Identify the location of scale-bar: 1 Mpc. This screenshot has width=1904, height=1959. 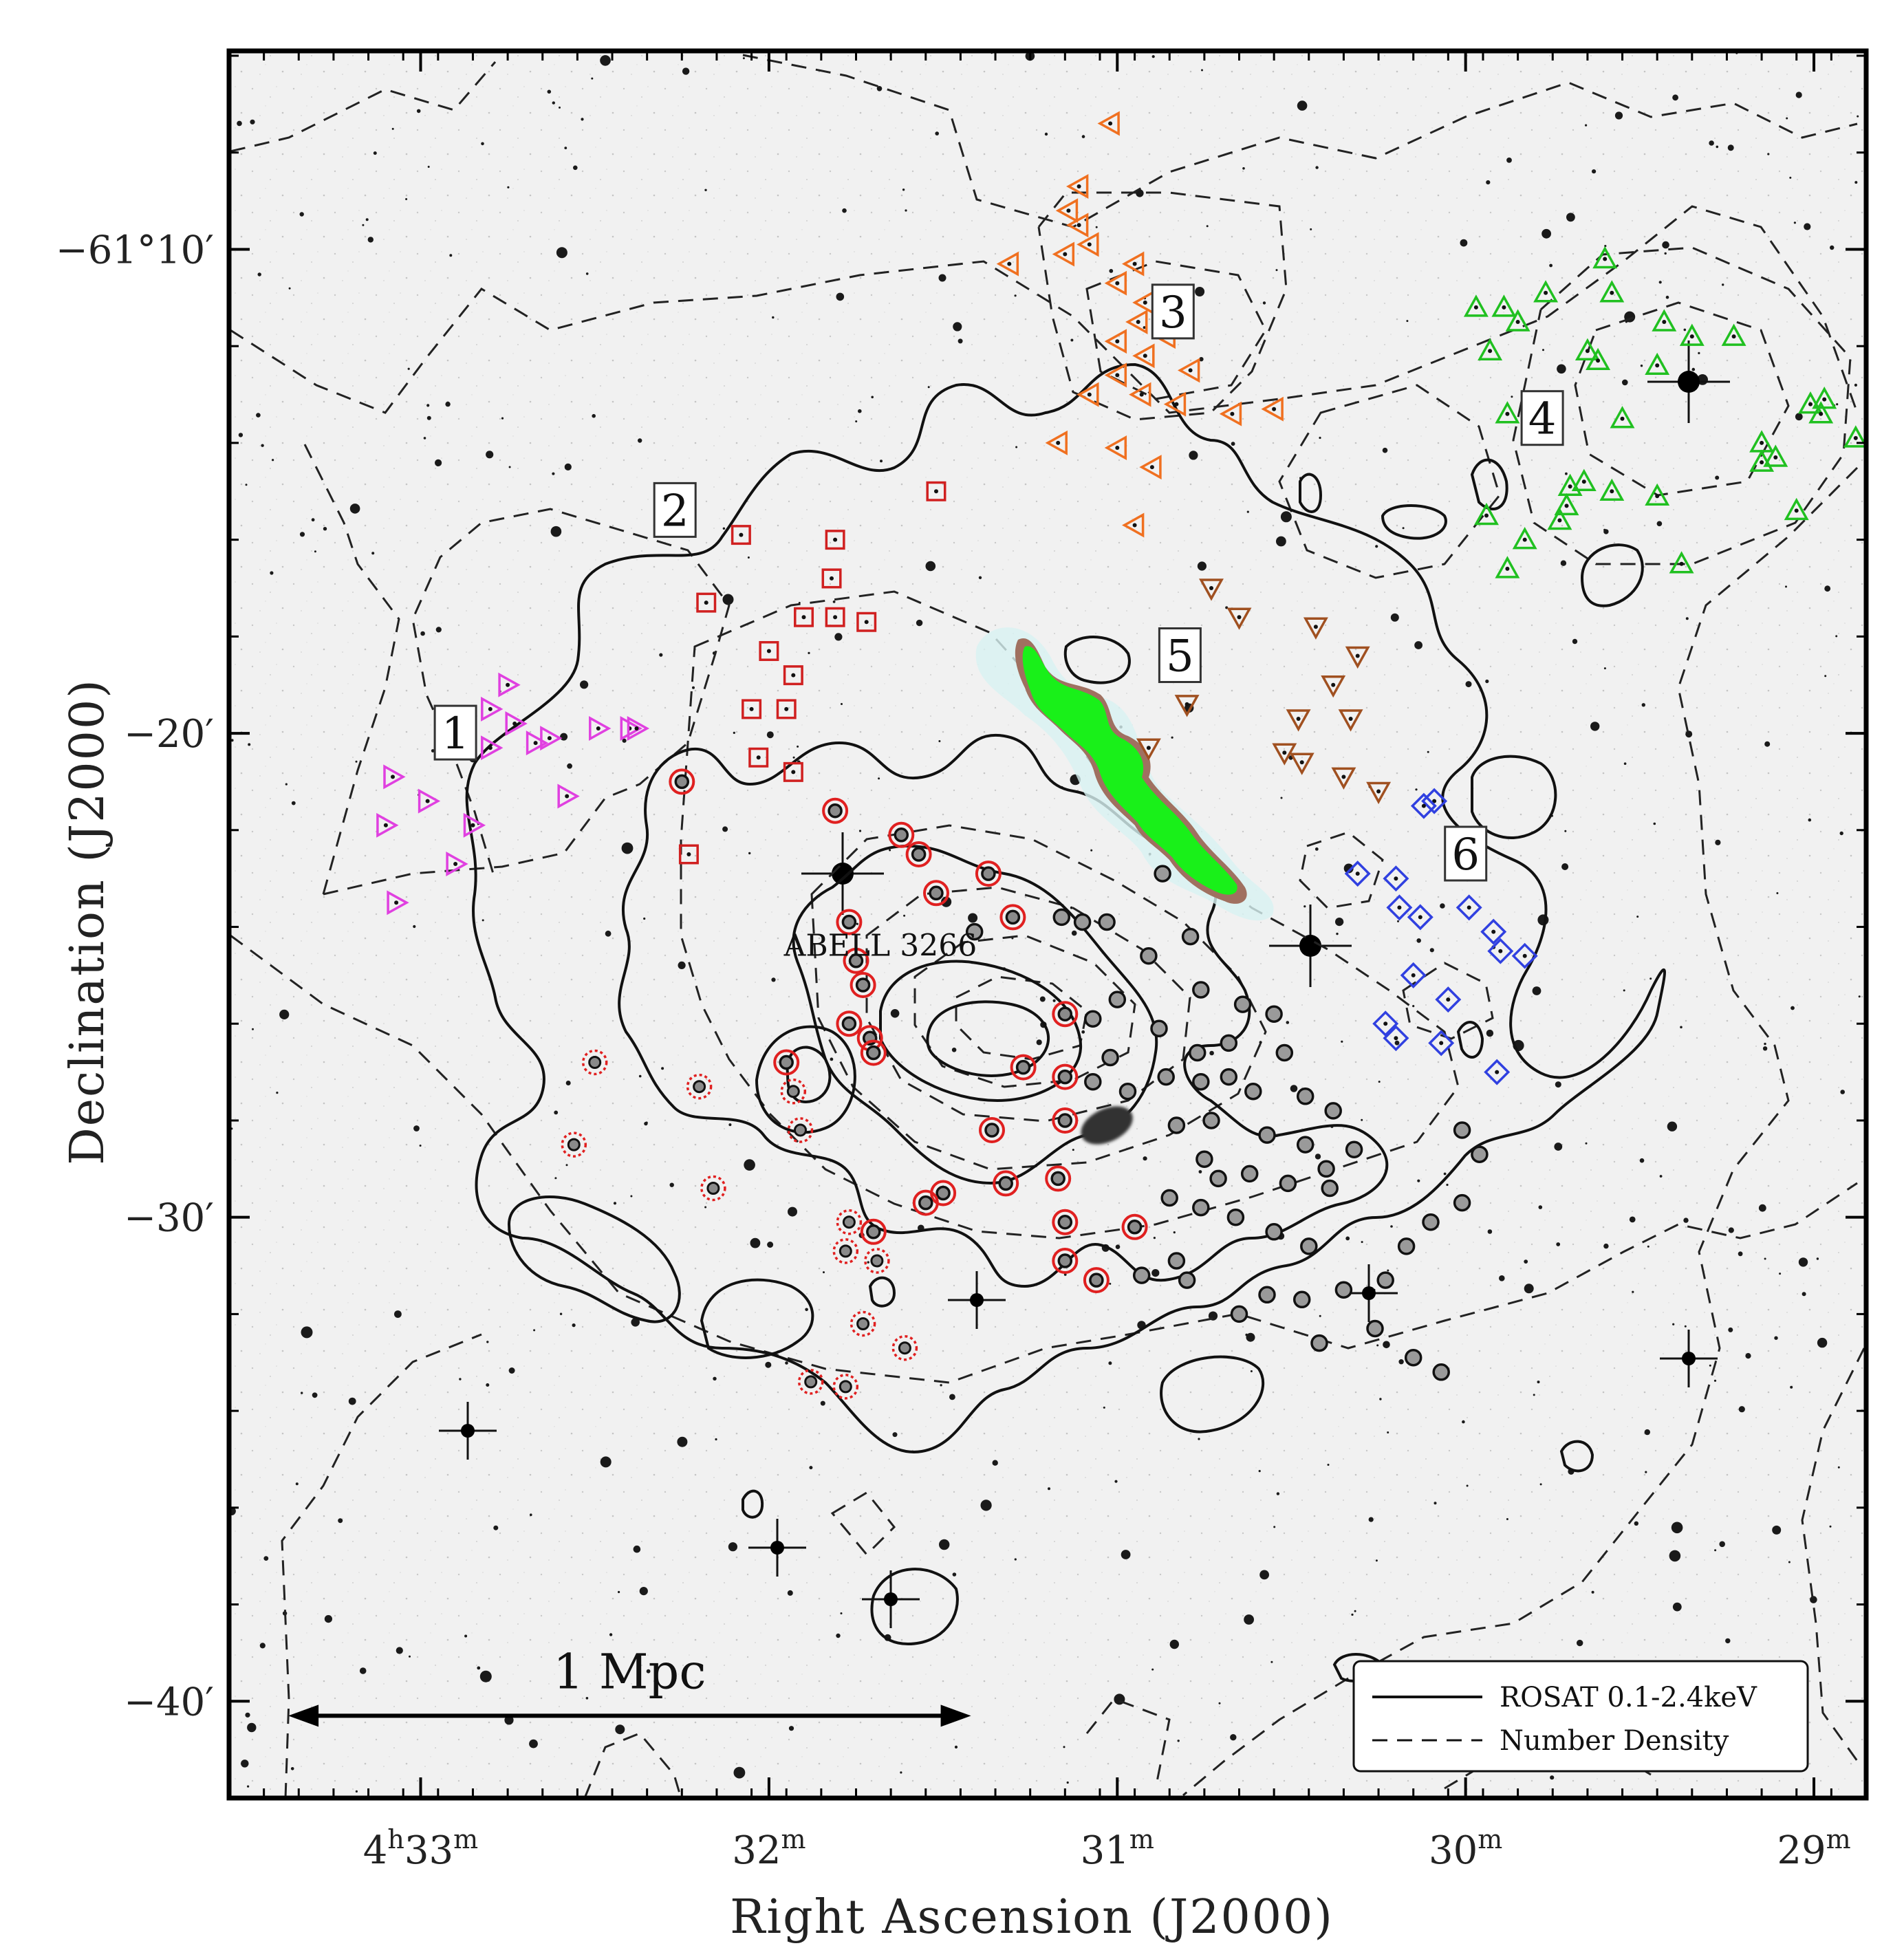
(629, 1685).